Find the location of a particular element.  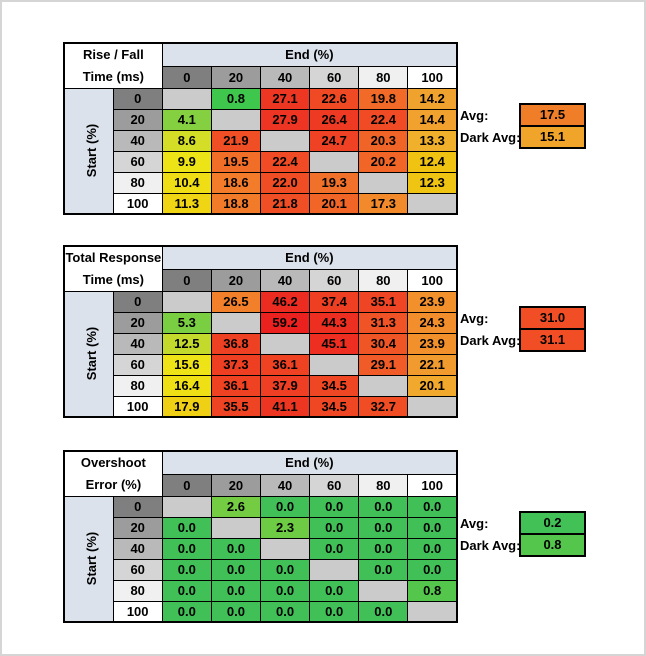

table-row: 100 17.9 35.5 41.1 34.5 32.7 is located at coordinates (261, 406).